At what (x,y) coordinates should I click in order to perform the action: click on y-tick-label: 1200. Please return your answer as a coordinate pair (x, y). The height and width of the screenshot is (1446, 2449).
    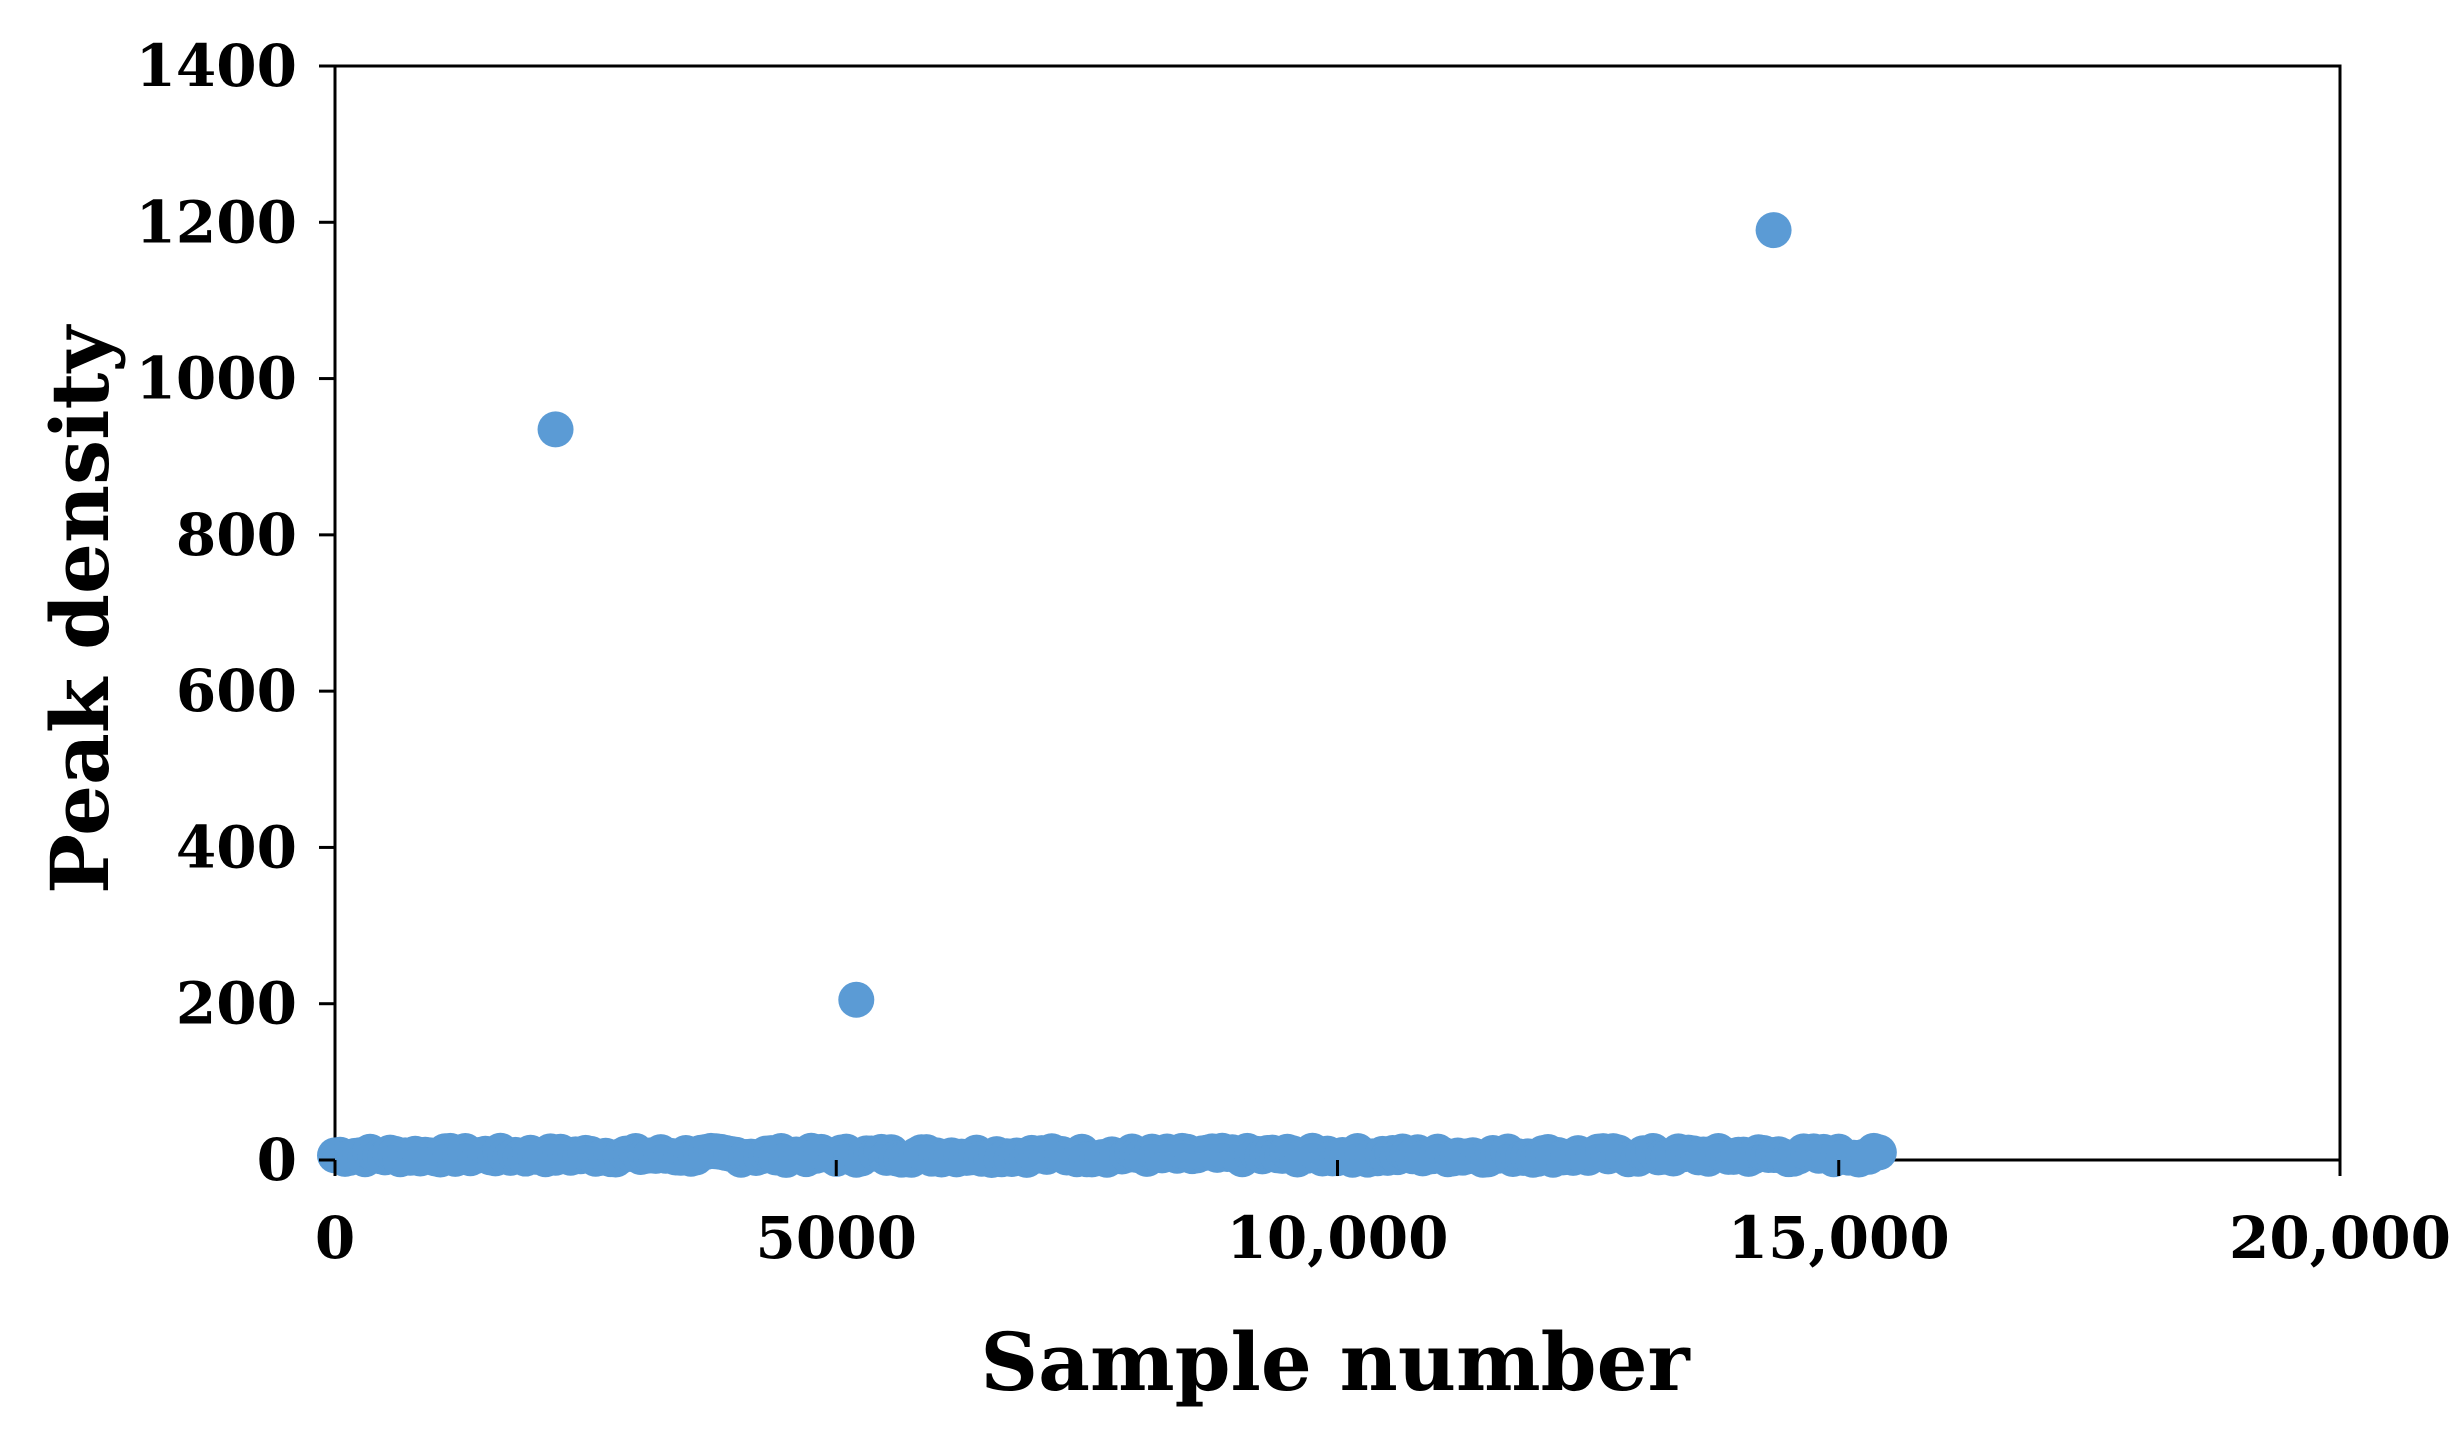
    Looking at the image, I should click on (216, 222).